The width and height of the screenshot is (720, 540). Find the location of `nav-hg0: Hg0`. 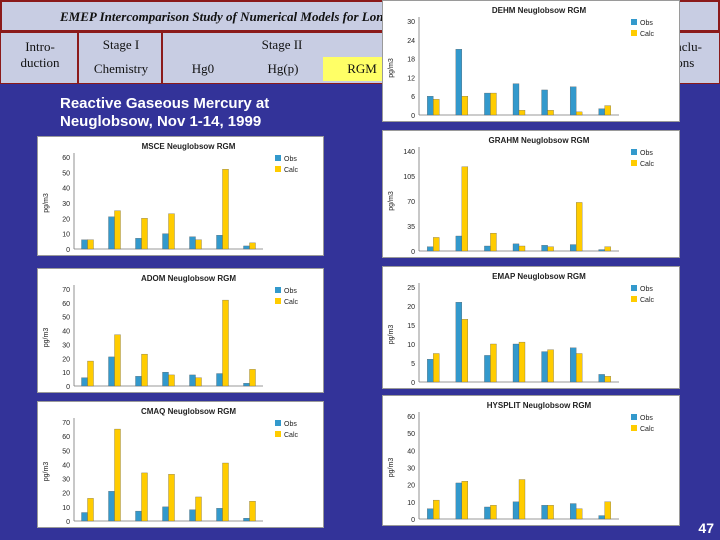

nav-hg0: Hg0 is located at coordinates (203, 69).